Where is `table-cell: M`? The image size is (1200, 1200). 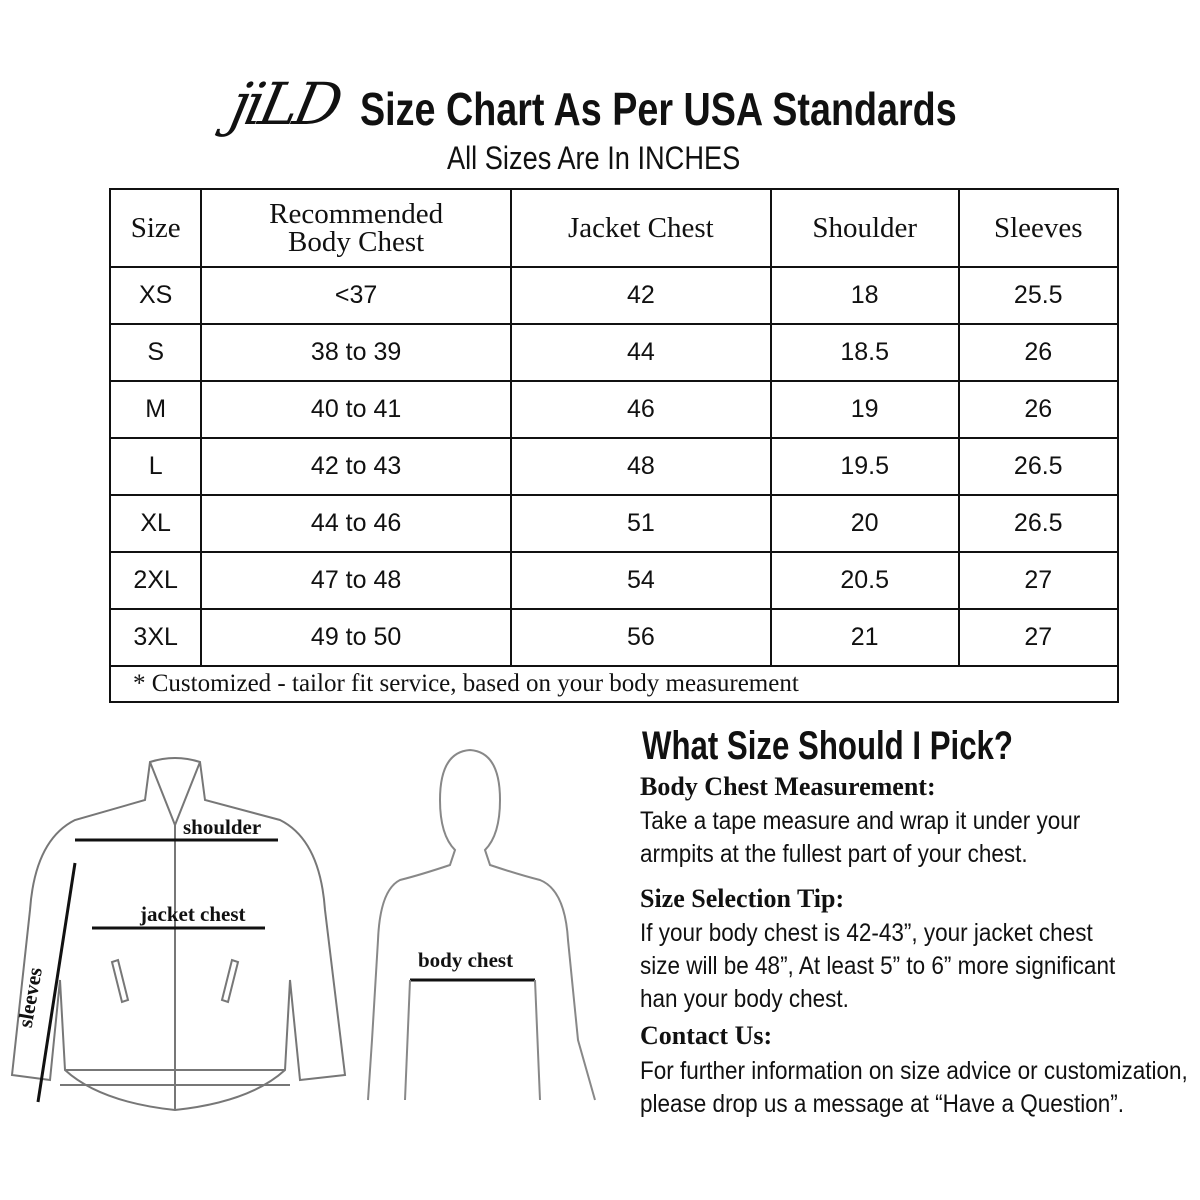 table-cell: M is located at coordinates (155, 409).